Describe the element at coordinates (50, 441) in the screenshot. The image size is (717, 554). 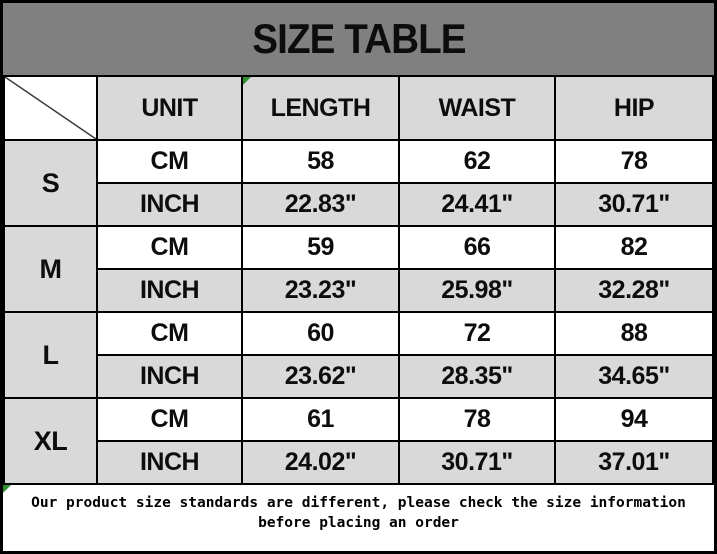
I see `size-cell-xl: XL` at that location.